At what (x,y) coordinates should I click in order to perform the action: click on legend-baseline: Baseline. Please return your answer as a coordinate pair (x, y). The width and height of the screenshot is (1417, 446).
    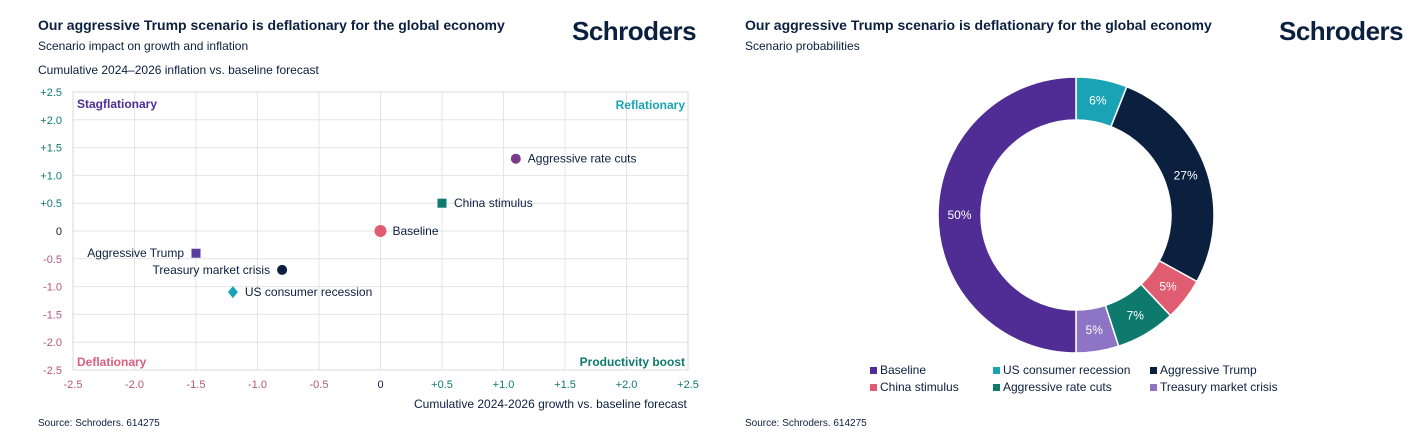
    Looking at the image, I should click on (903, 370).